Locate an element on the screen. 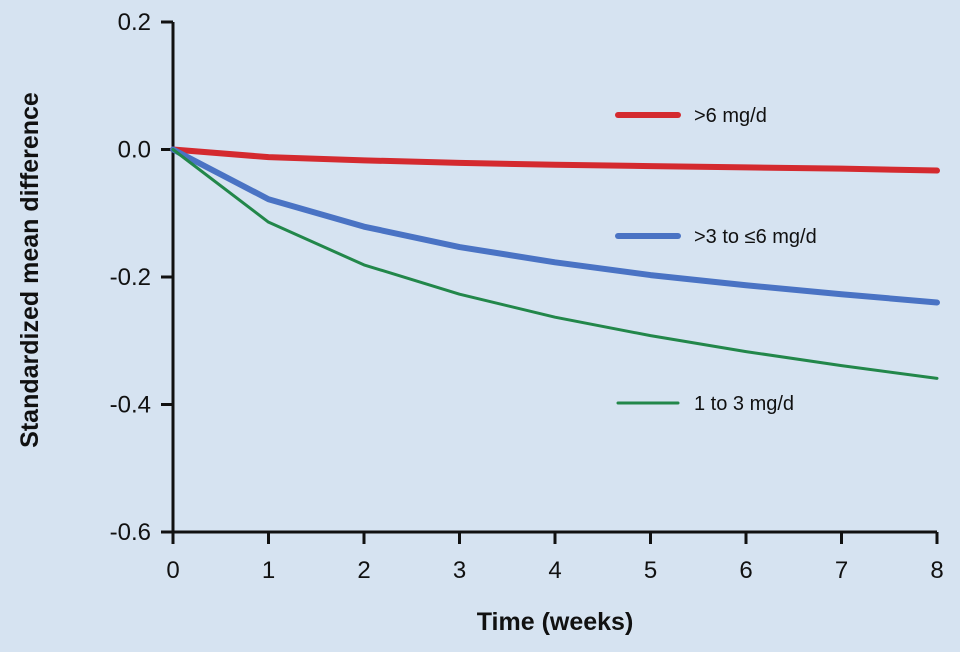 This screenshot has width=960, height=652. x-tick-label: 8 is located at coordinates (936, 570).